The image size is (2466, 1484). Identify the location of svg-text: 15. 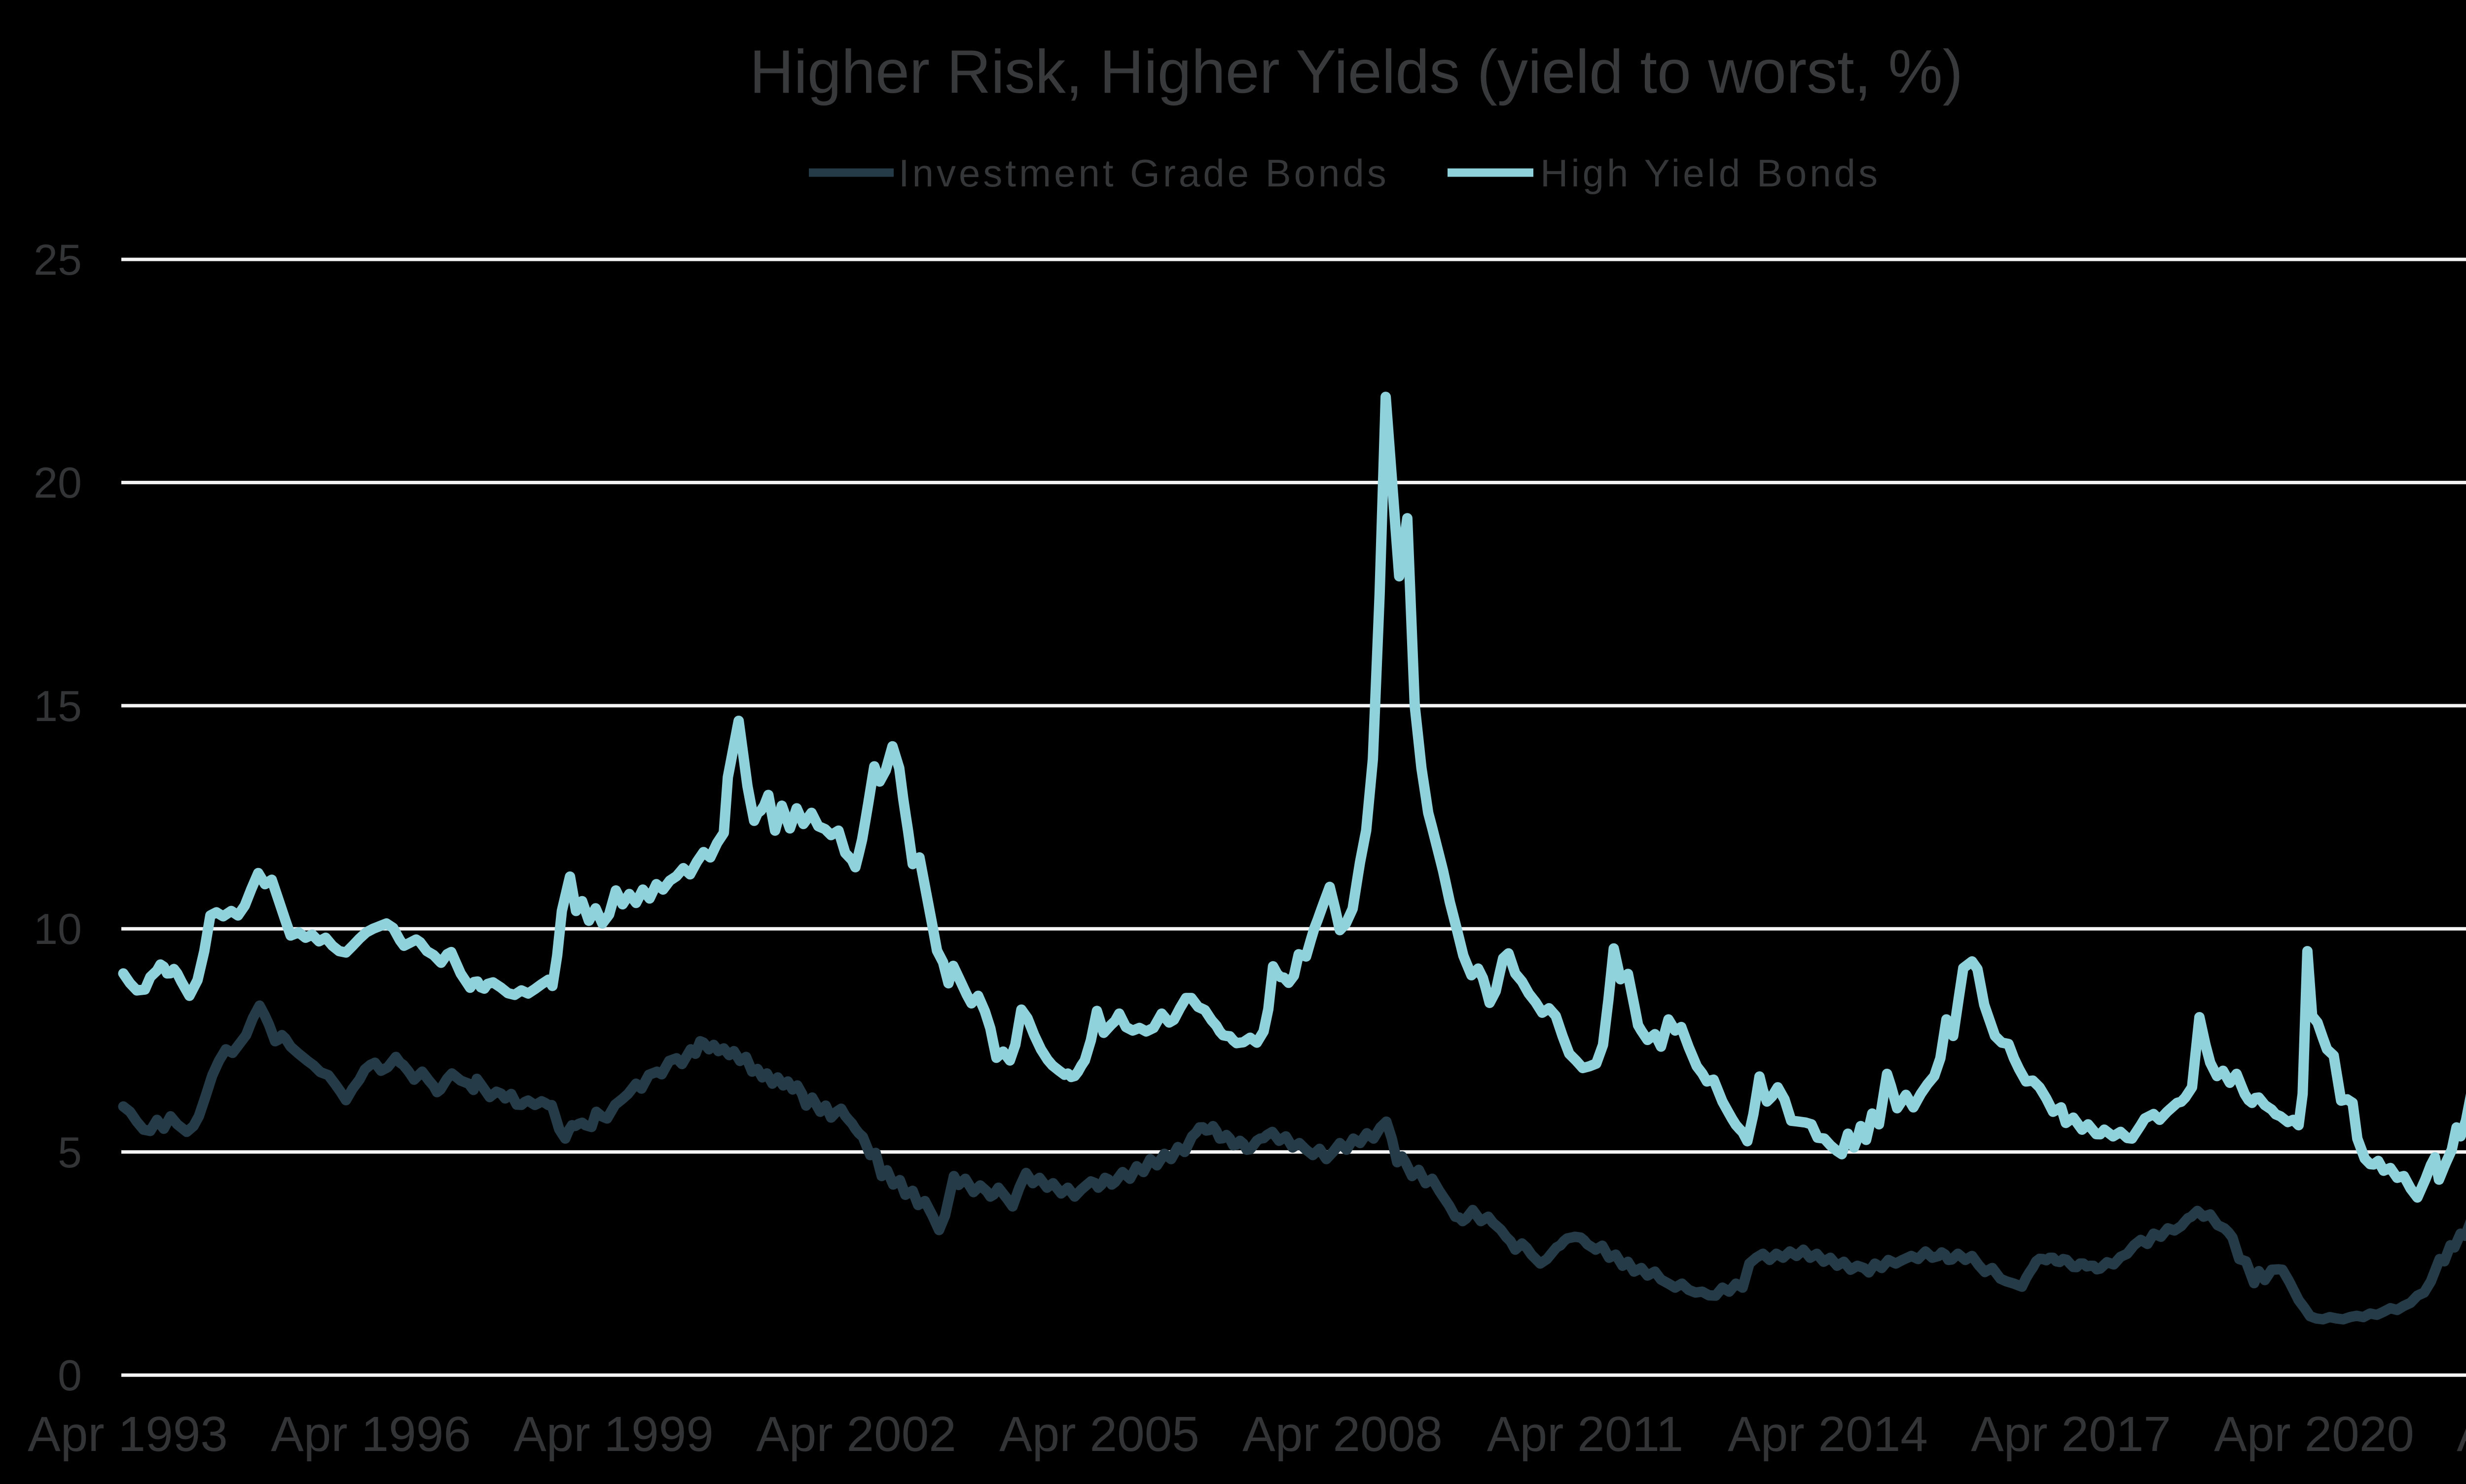
(58, 706).